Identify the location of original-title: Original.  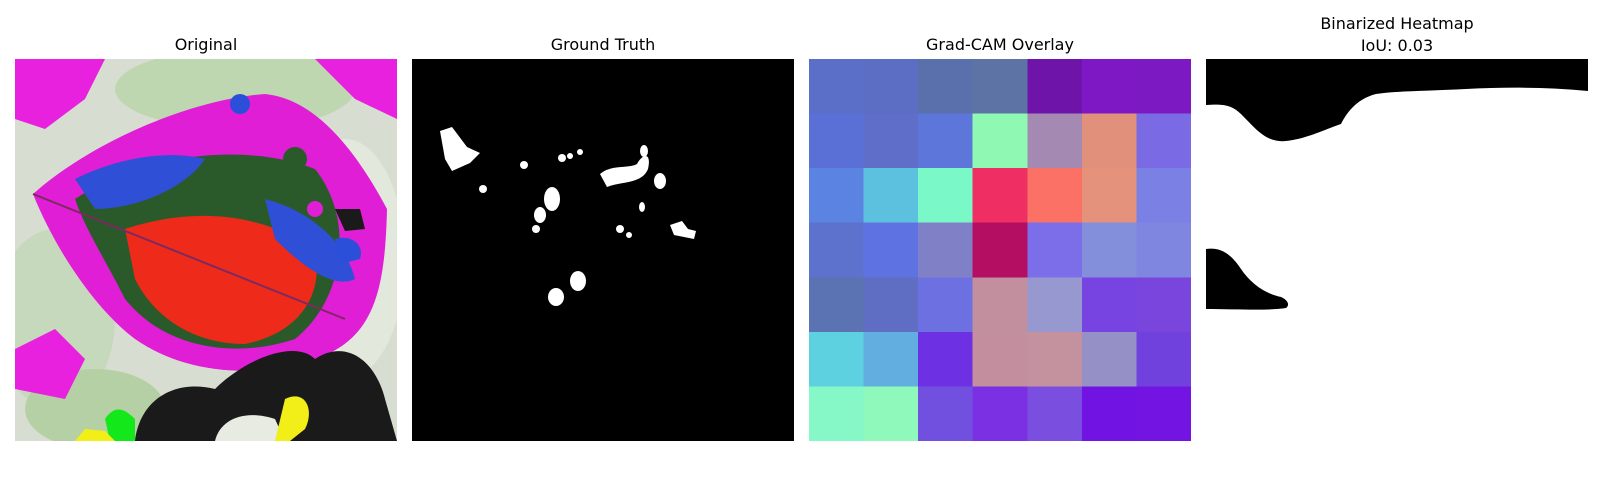
(206, 44).